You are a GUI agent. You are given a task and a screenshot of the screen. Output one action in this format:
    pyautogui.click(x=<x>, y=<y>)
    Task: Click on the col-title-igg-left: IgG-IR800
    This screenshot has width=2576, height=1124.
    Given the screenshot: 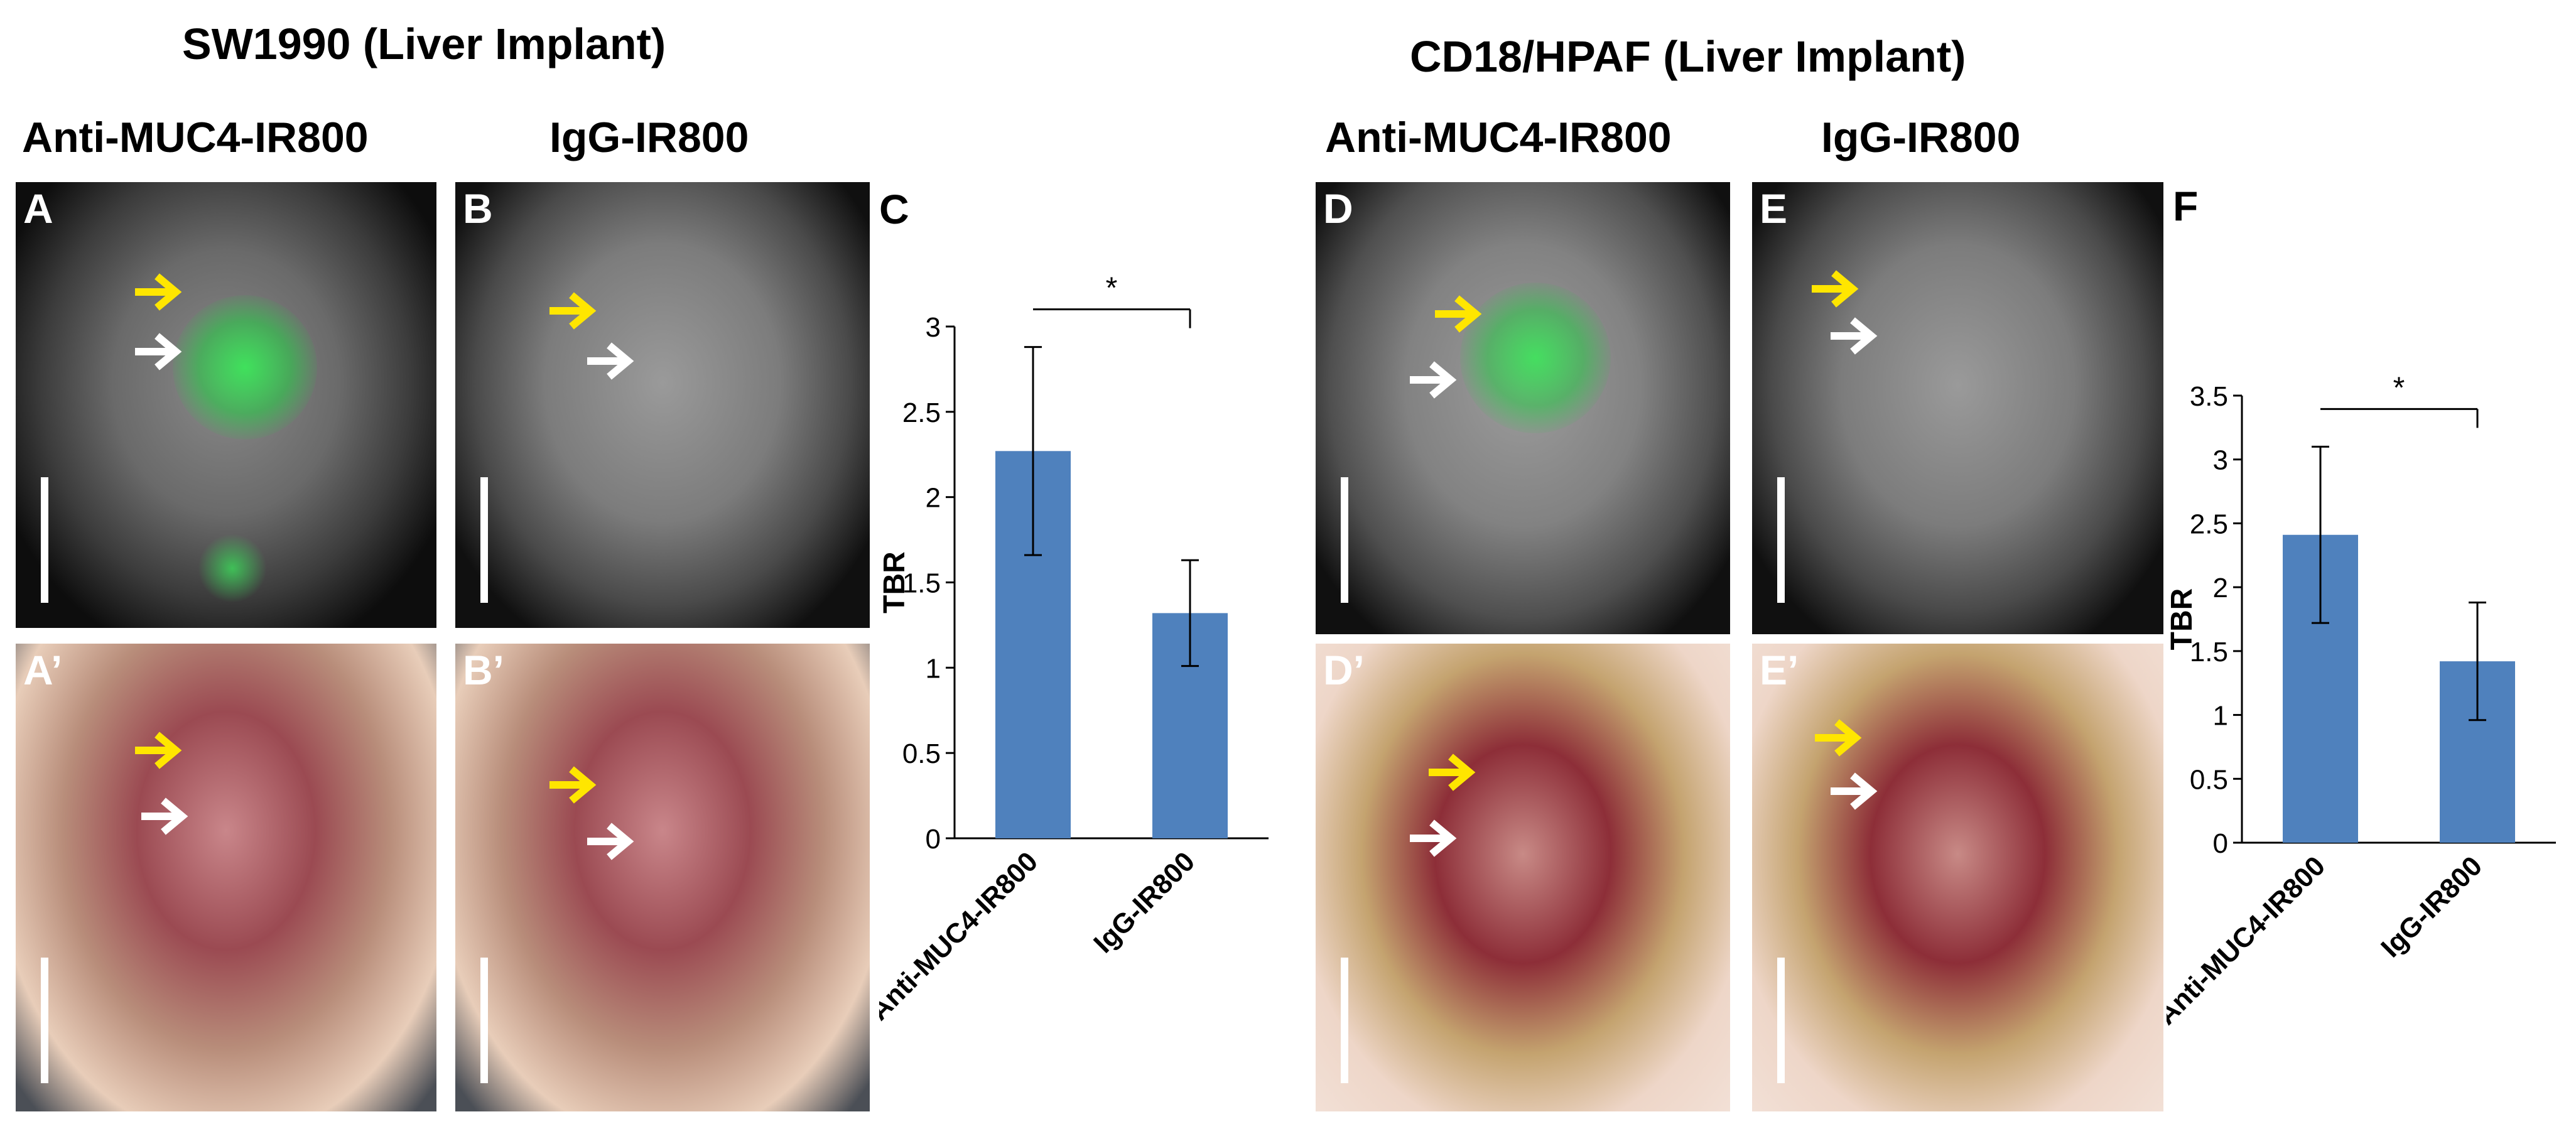 What is the action you would take?
    pyautogui.click(x=649, y=137)
    